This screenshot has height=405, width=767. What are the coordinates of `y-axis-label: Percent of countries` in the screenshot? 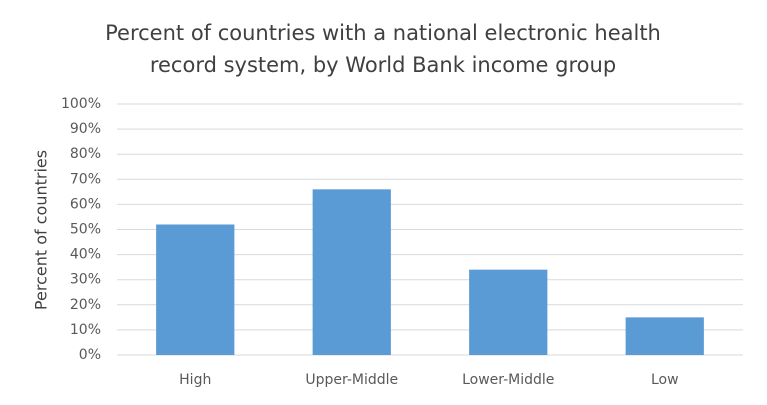 It's located at (41, 230).